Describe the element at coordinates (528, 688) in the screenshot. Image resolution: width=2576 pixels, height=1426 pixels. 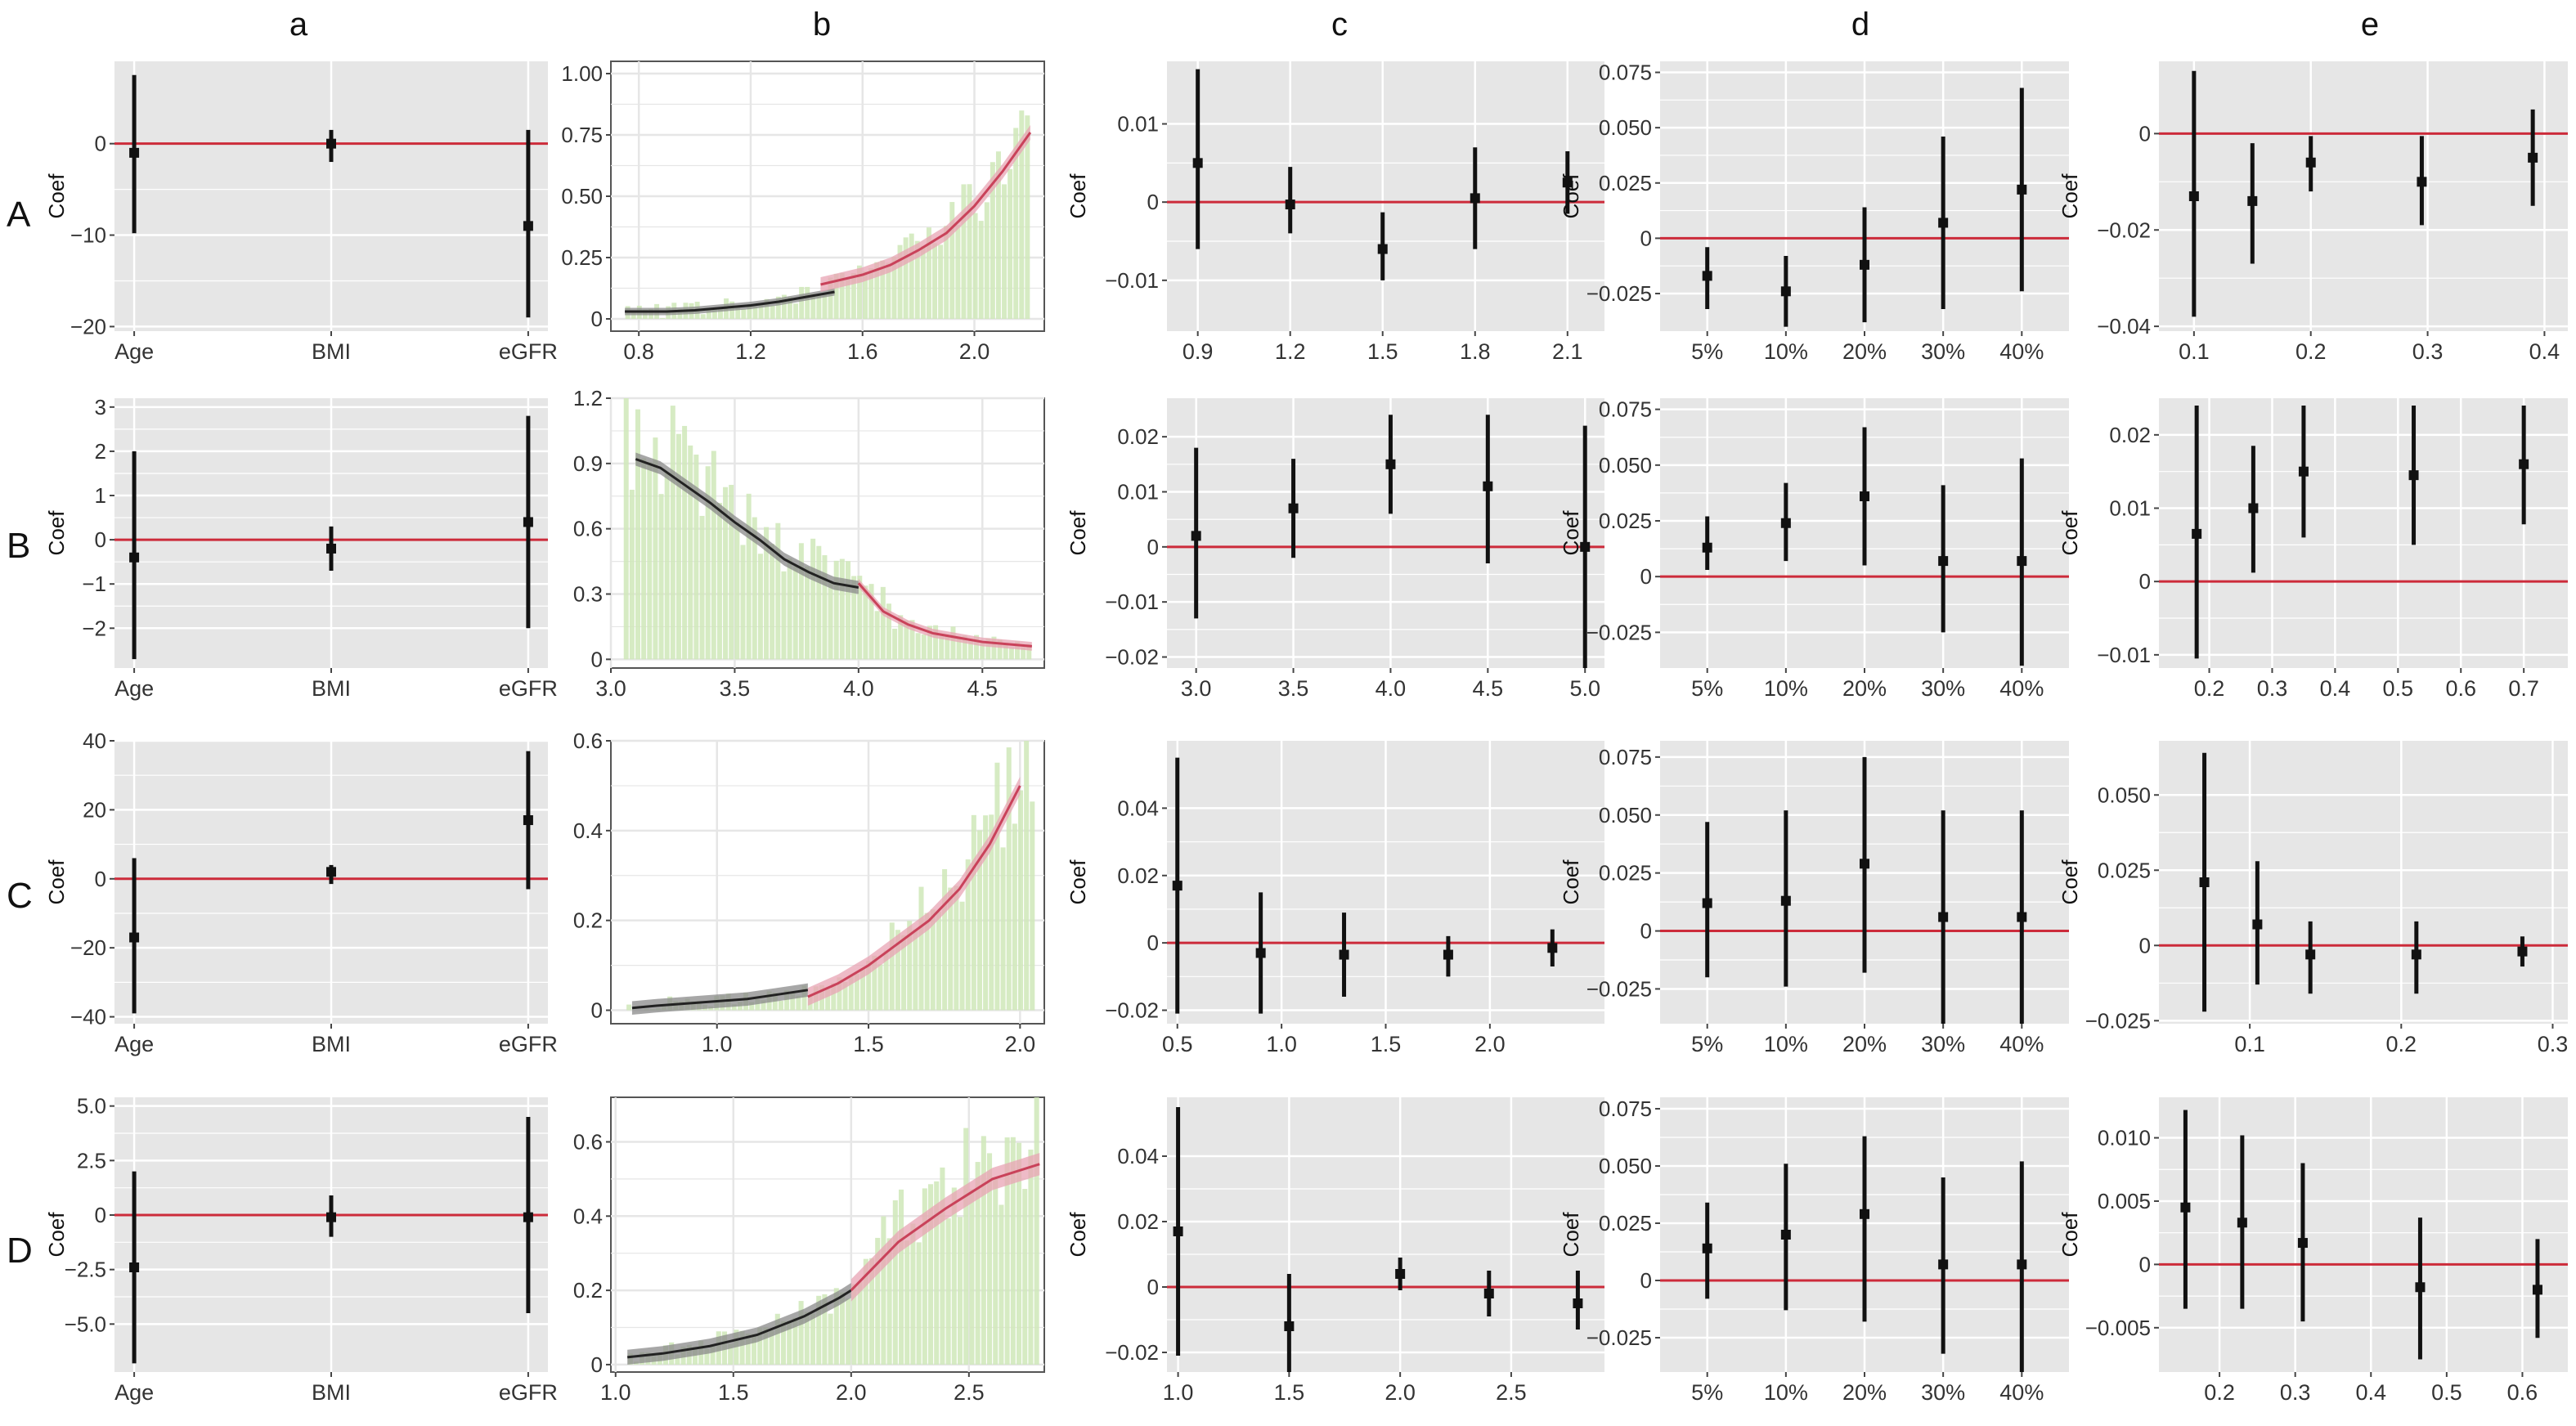
I see `x-tick-label: eGFR` at that location.